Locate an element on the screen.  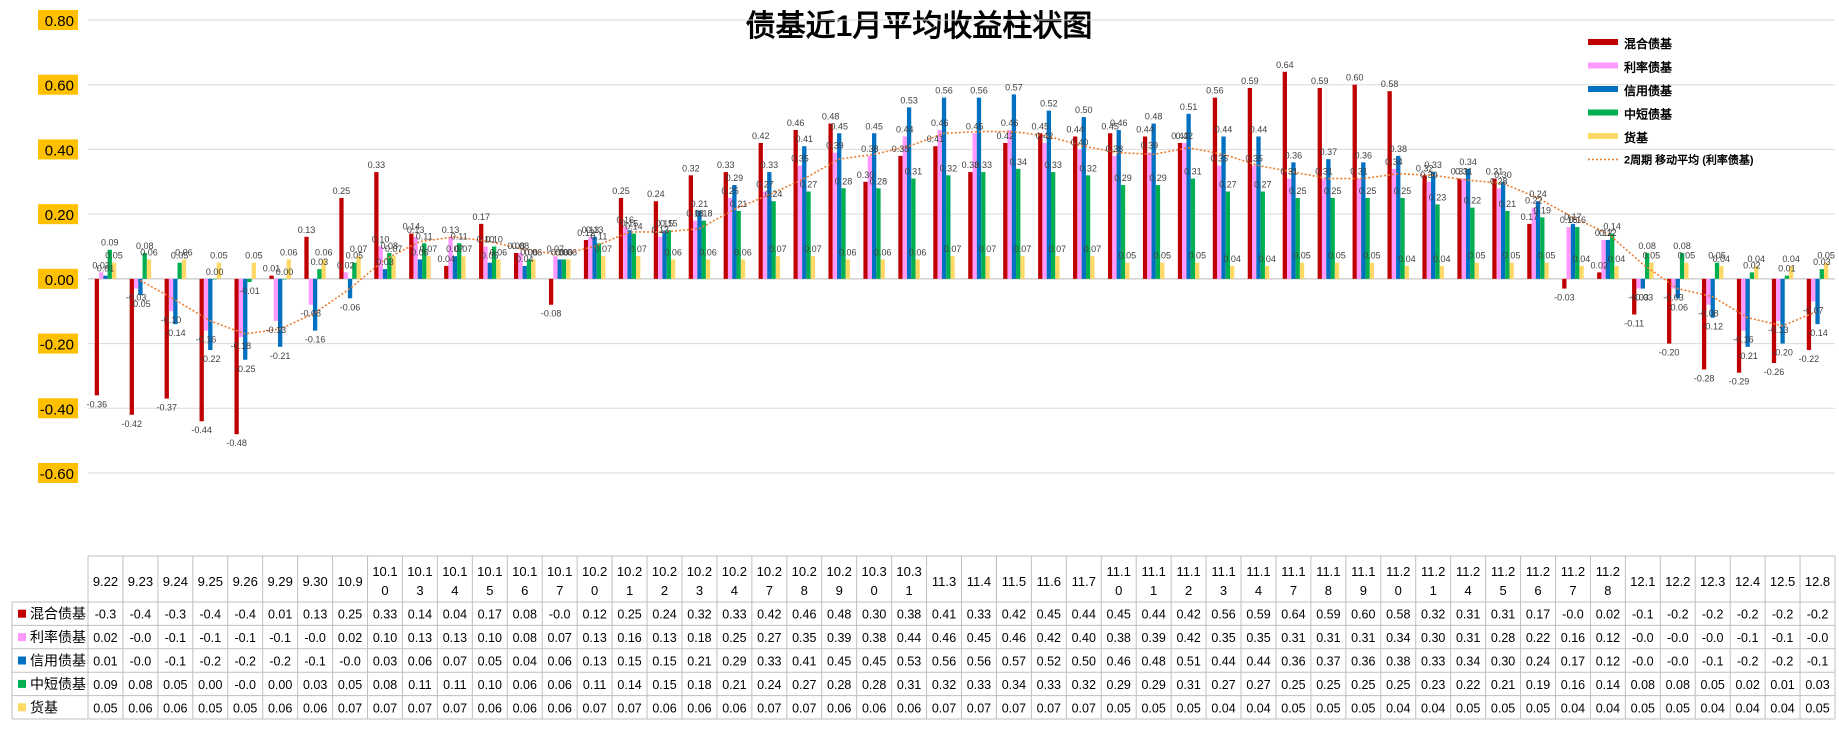
data-label: 0.29 is located at coordinates (1123, 178).